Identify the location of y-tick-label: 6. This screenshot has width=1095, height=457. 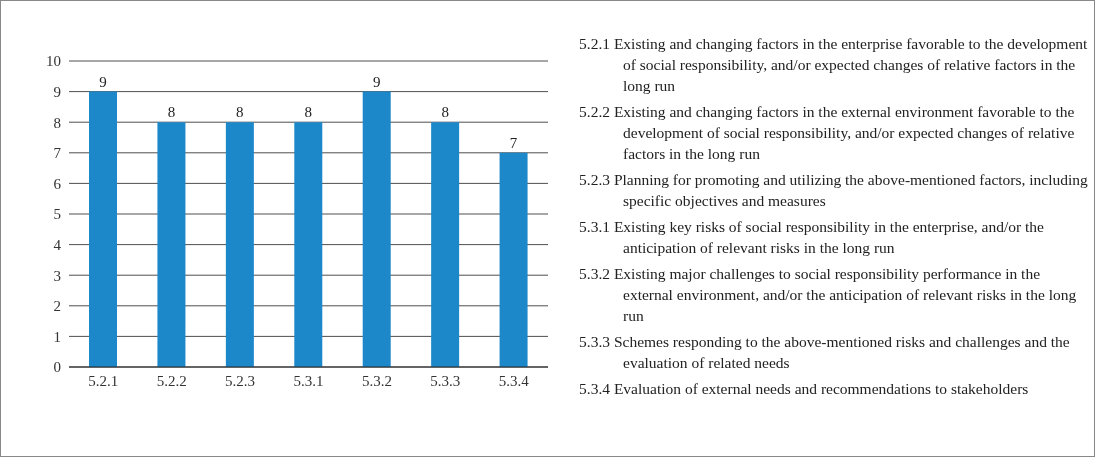
(57, 183).